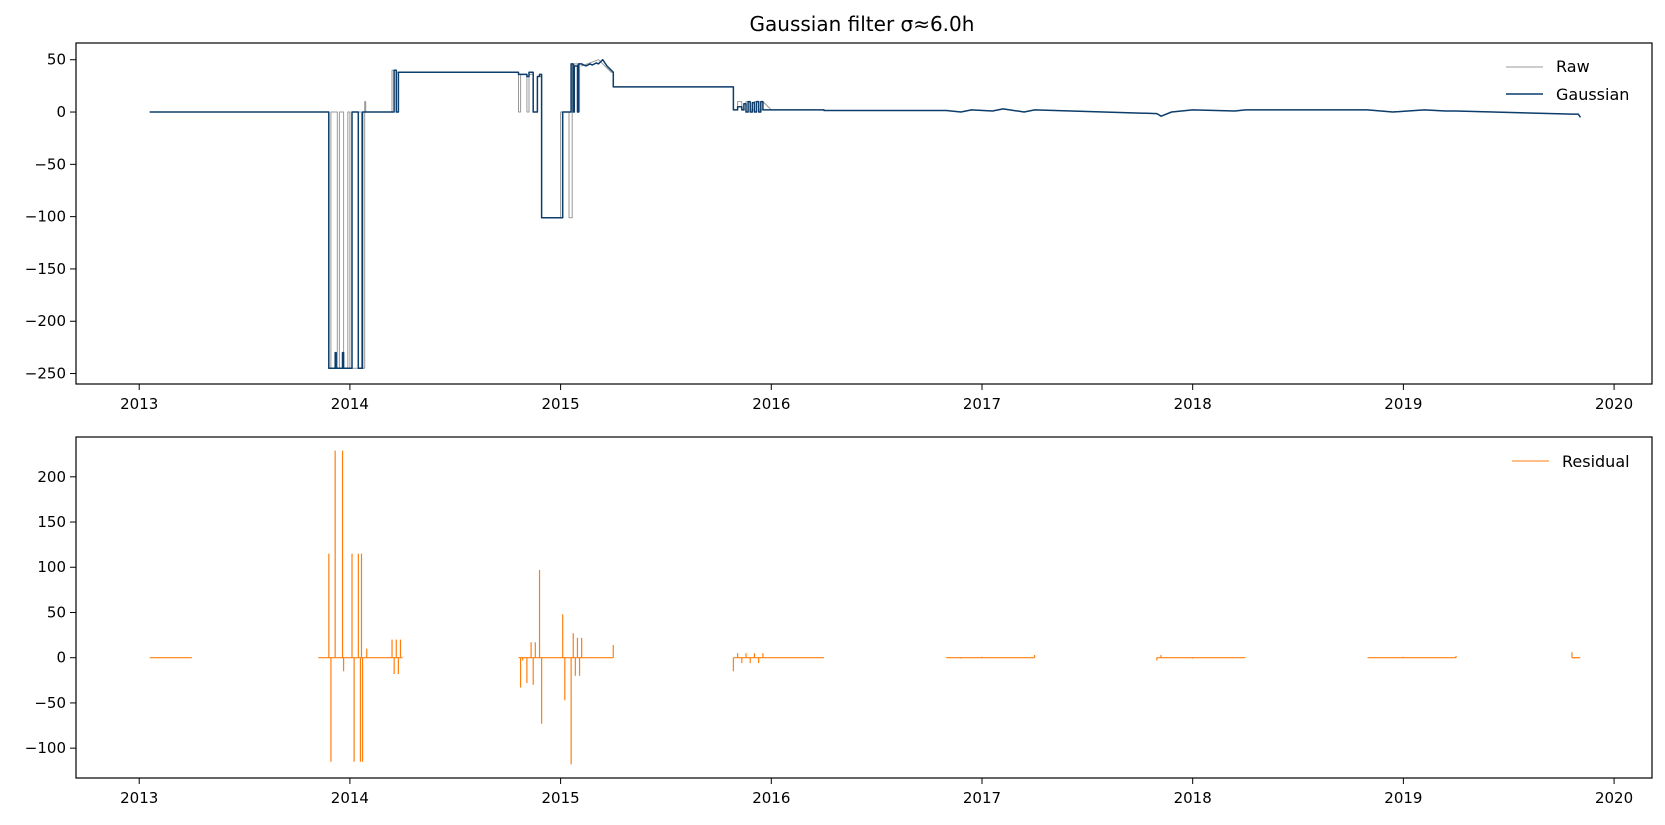 The height and width of the screenshot is (825, 1665). What do you see at coordinates (1573, 66) in the screenshot?
I see `legend-label-raw: Raw` at bounding box center [1573, 66].